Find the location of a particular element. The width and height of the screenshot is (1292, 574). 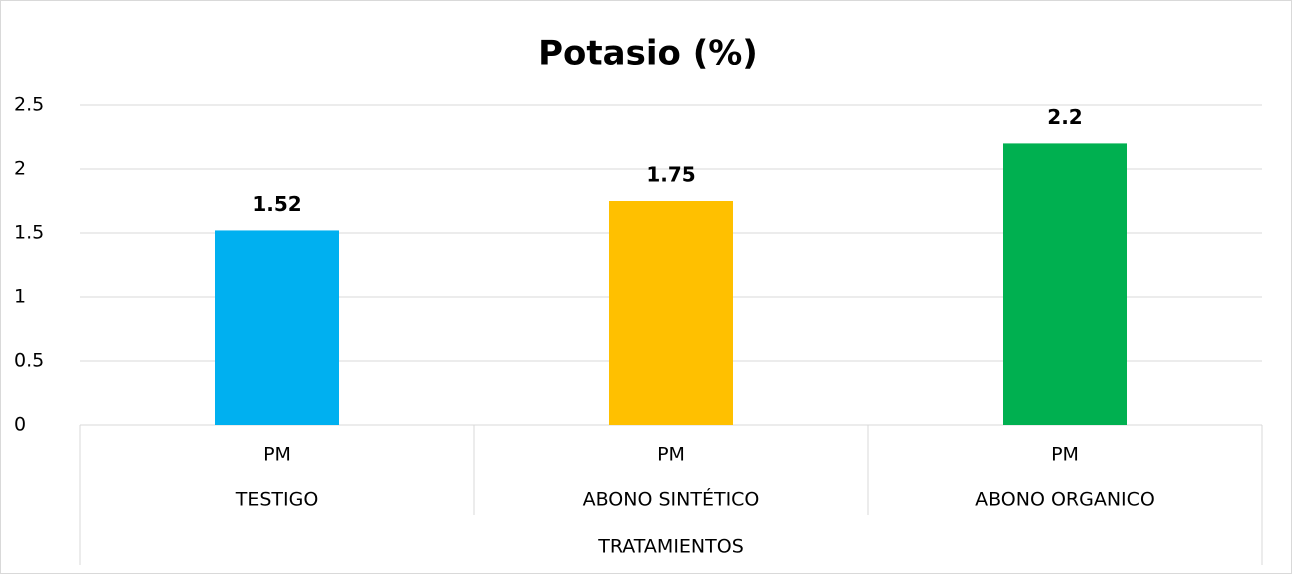

x-group-label: TESTIGO is located at coordinates (277, 500).